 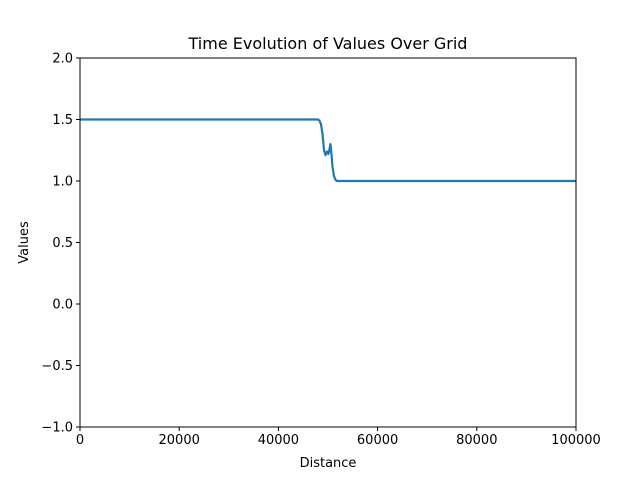 I want to click on y-axis: −1.0 −0.5 0.0 0.5 1.0 1.5 2.0, so click(x=60, y=244).